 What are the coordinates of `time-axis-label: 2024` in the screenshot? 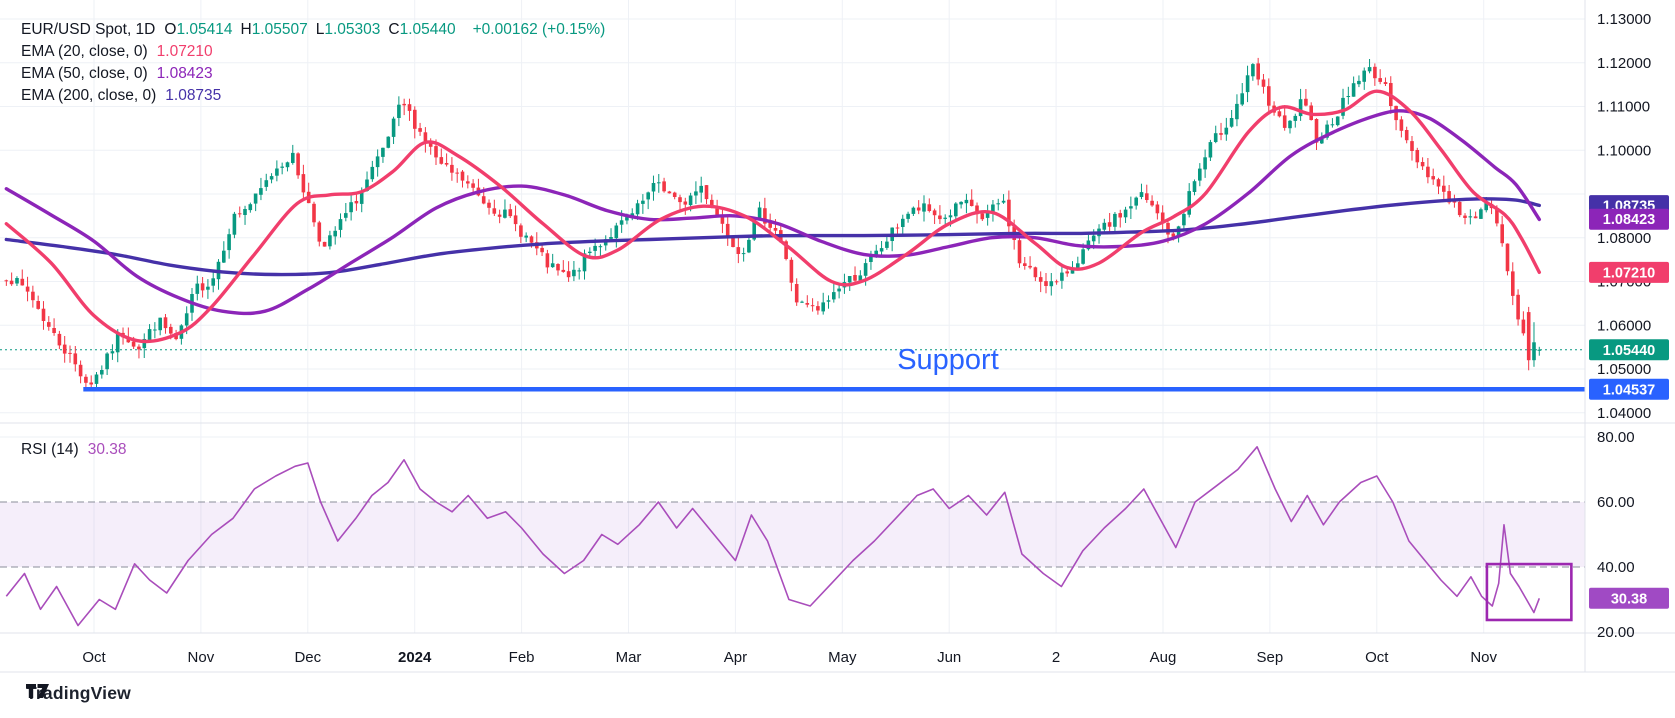 It's located at (415, 657).